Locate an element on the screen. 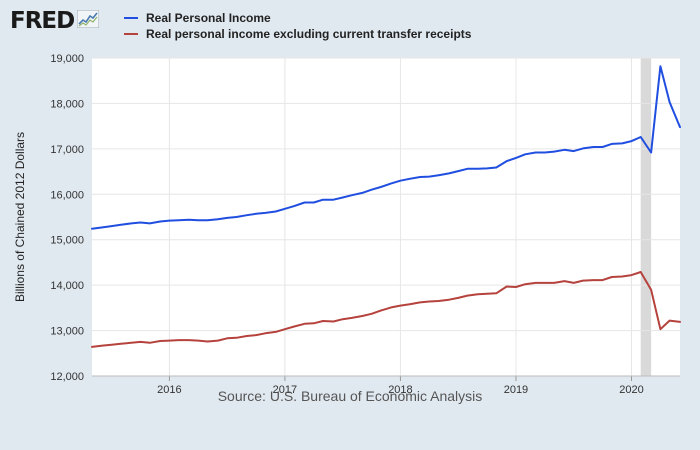 The height and width of the screenshot is (450, 700). y-tick-label: 15,000 is located at coordinates (67, 241).